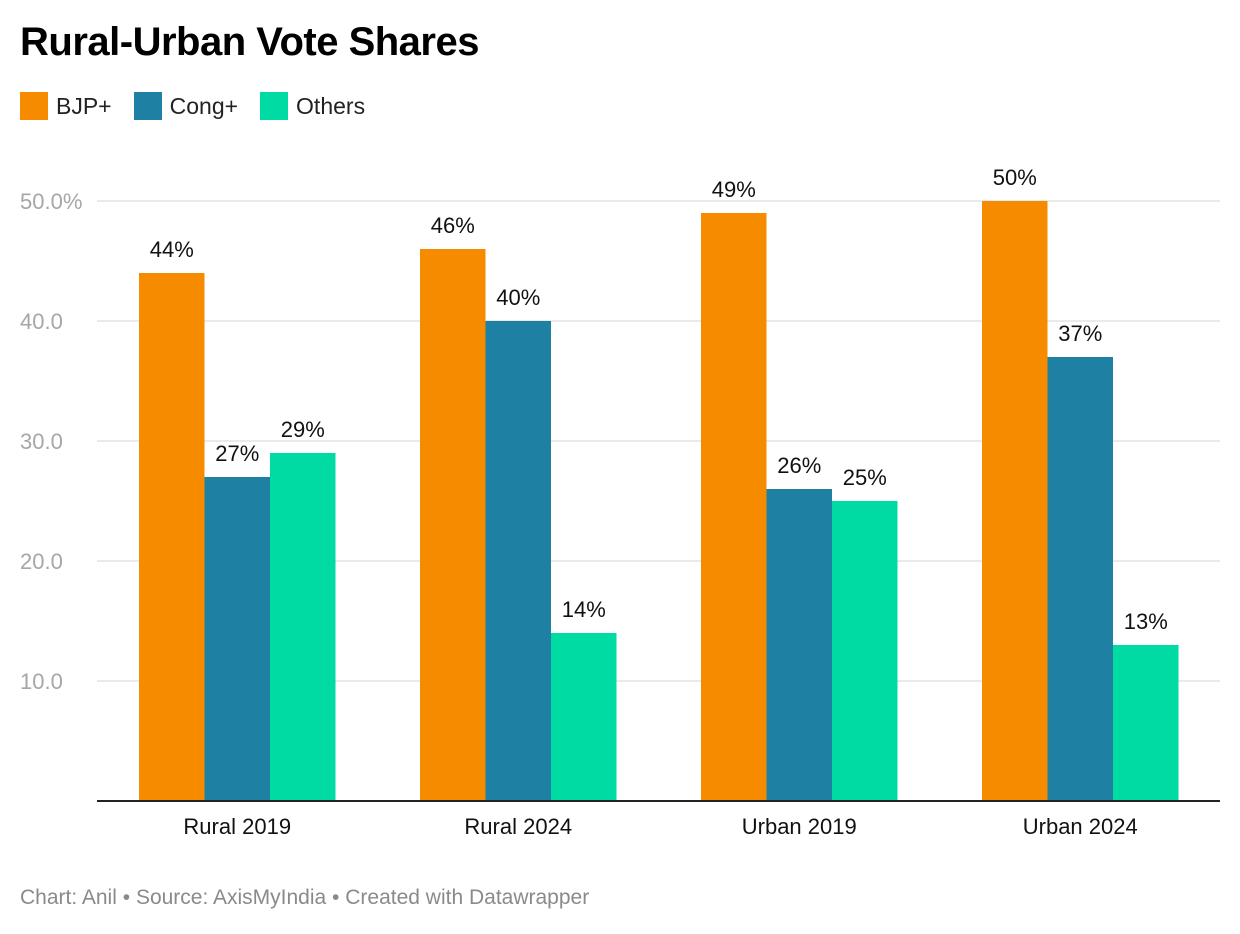  What do you see at coordinates (518, 297) in the screenshot?
I see `data-label: 40%` at bounding box center [518, 297].